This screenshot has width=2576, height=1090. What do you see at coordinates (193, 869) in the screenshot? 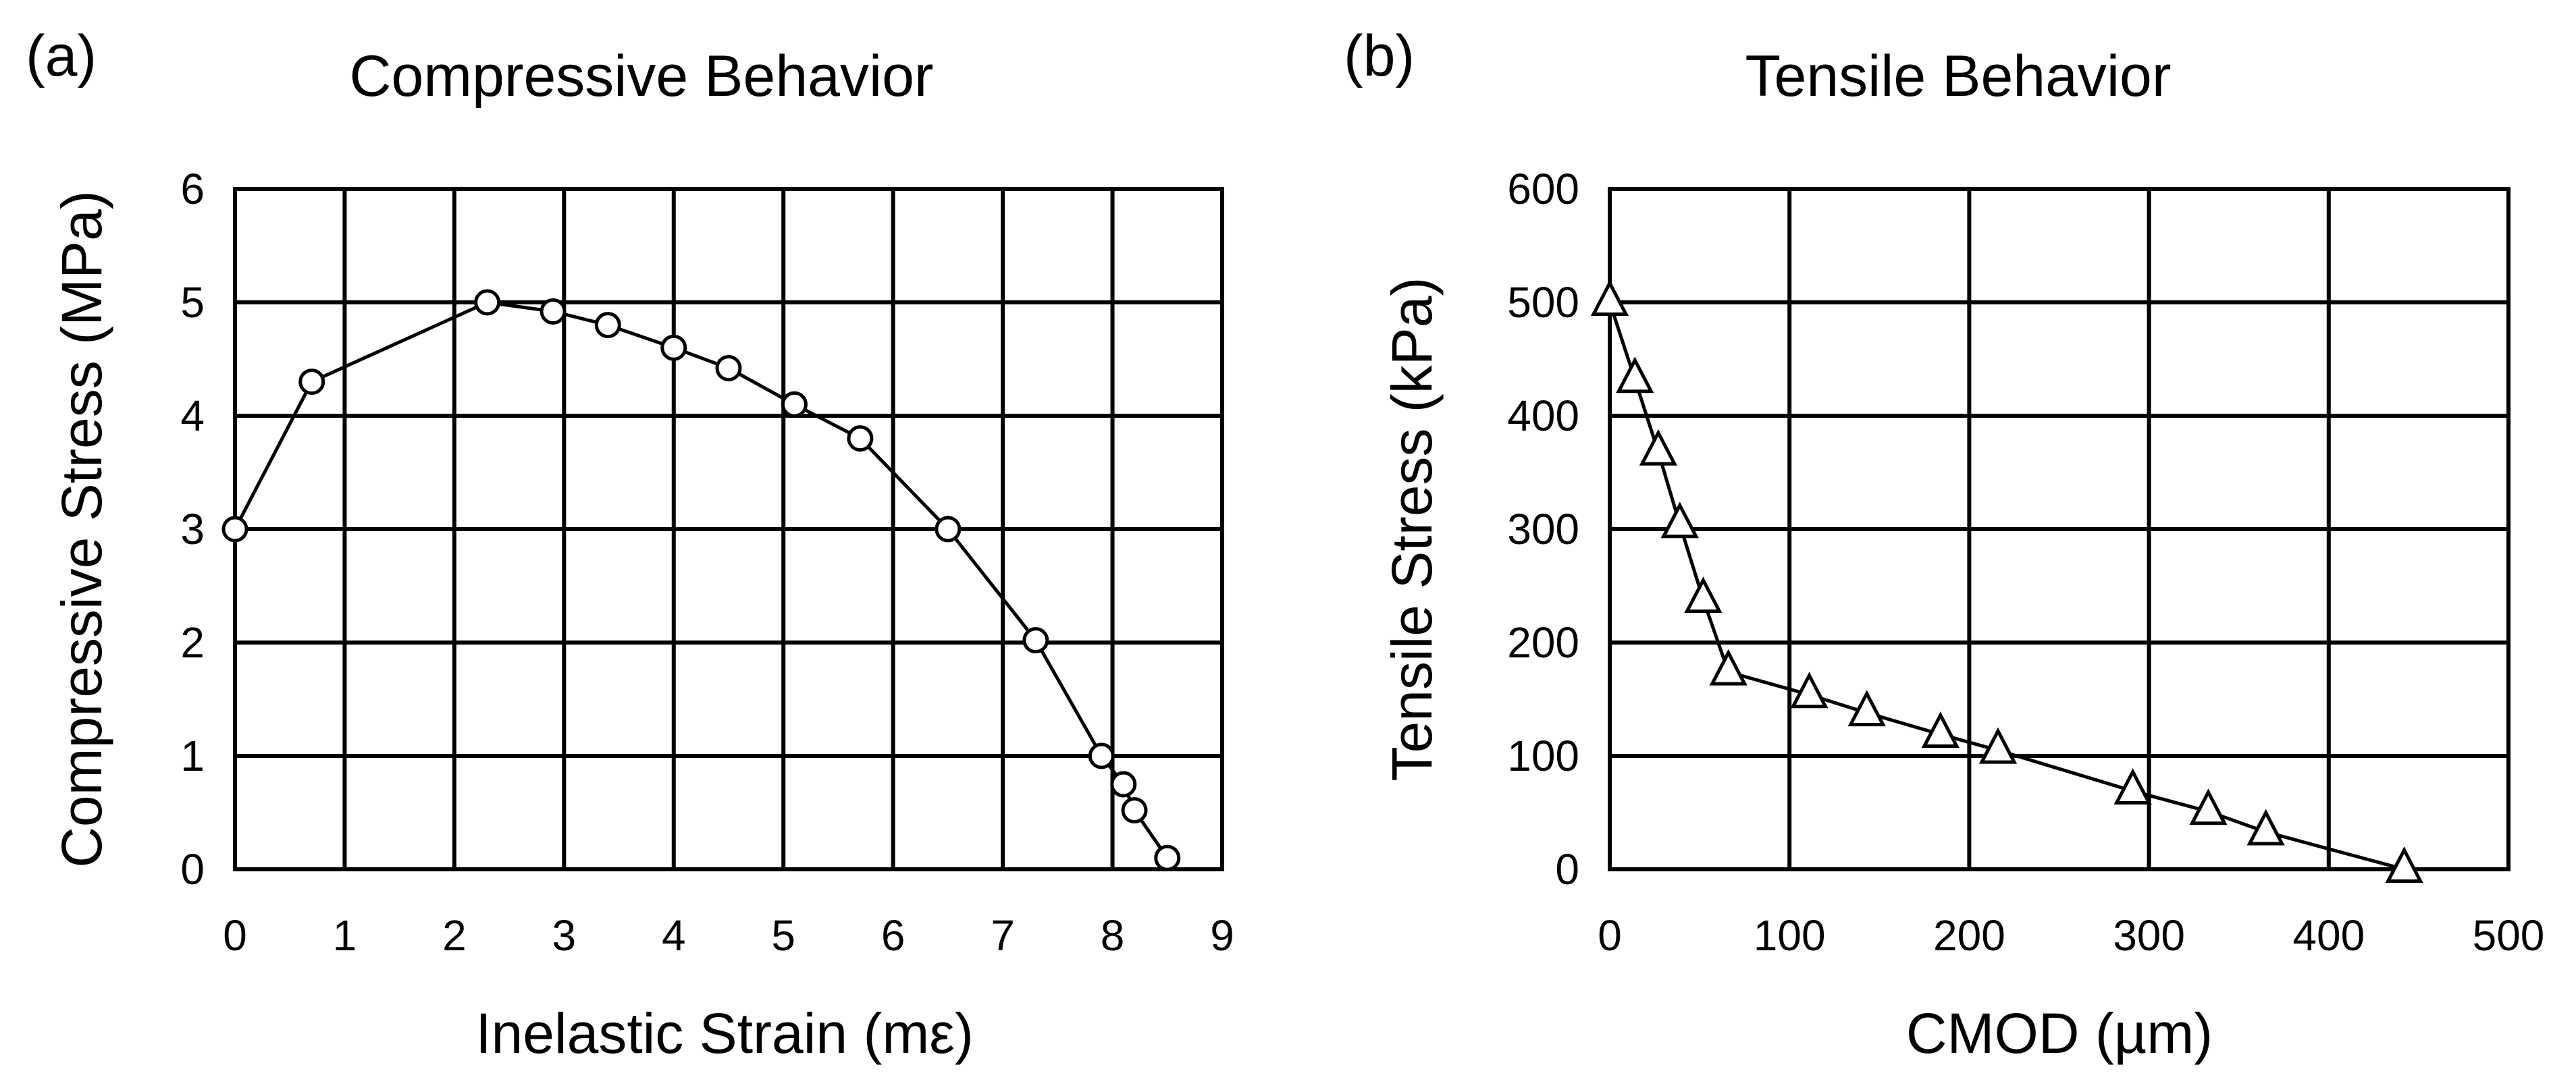
I see `compressive-y-tick-label: 0` at bounding box center [193, 869].